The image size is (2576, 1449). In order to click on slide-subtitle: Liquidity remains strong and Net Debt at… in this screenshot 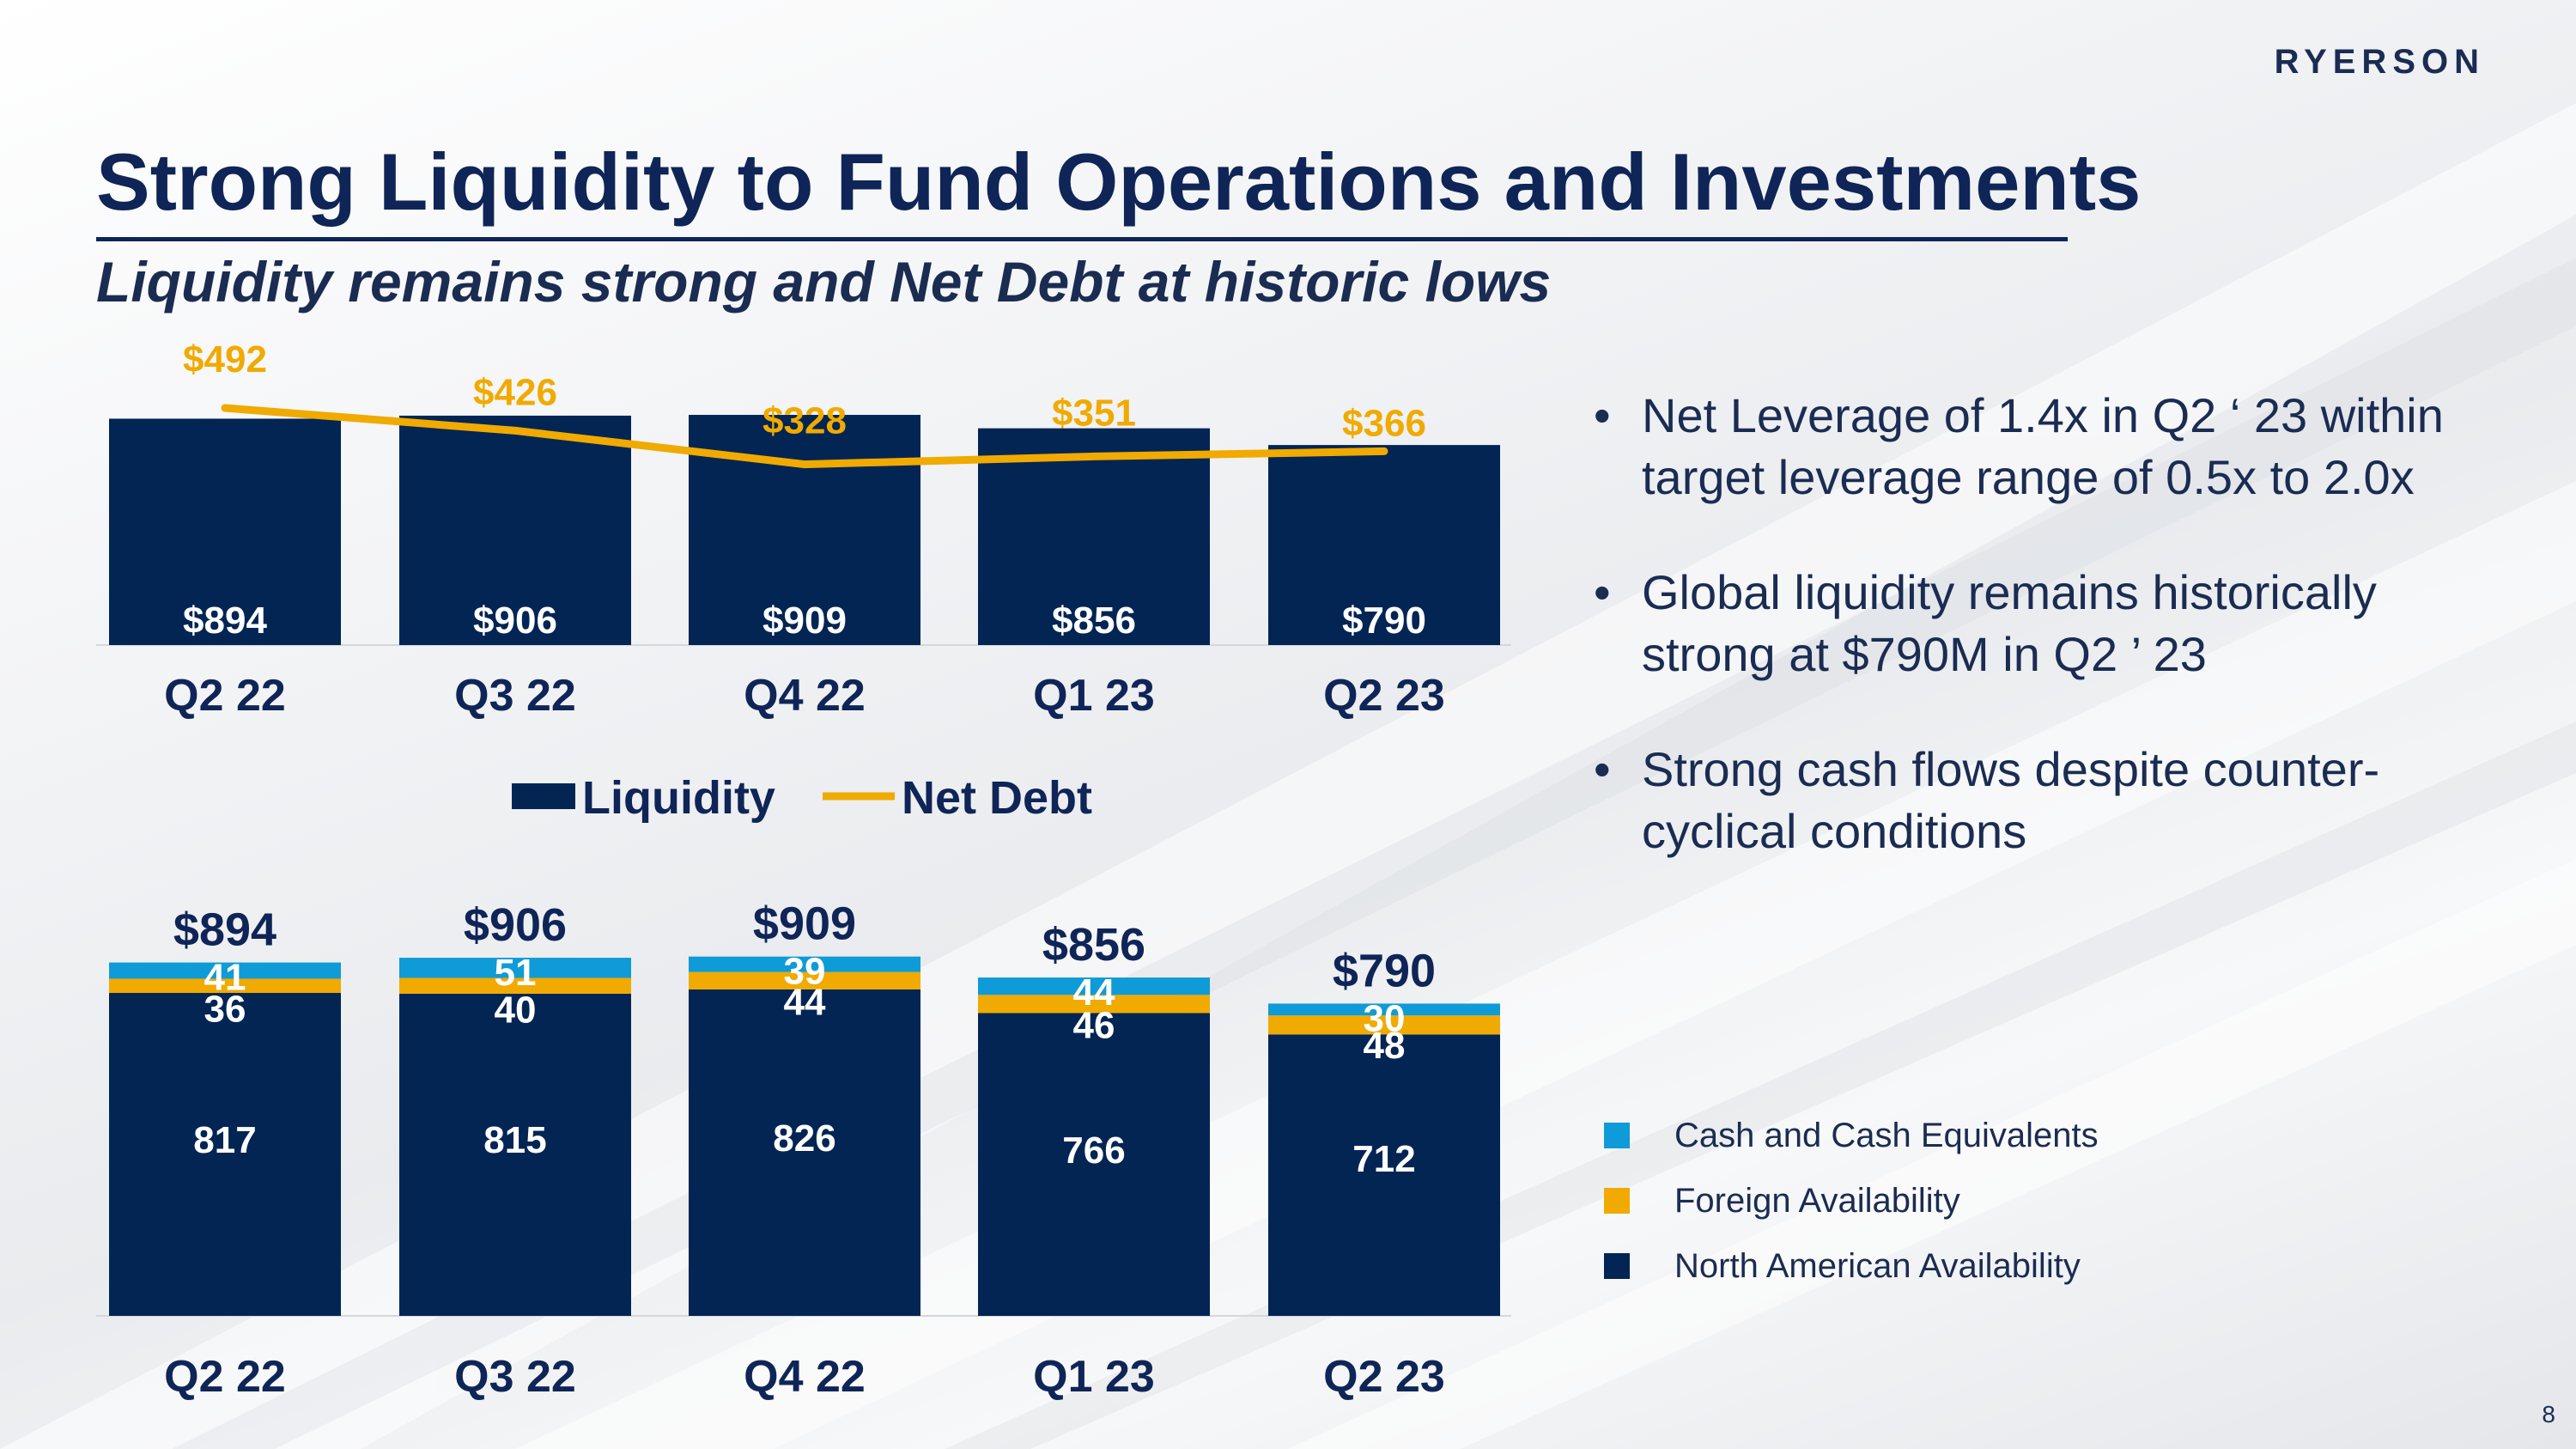, I will do `click(824, 282)`.